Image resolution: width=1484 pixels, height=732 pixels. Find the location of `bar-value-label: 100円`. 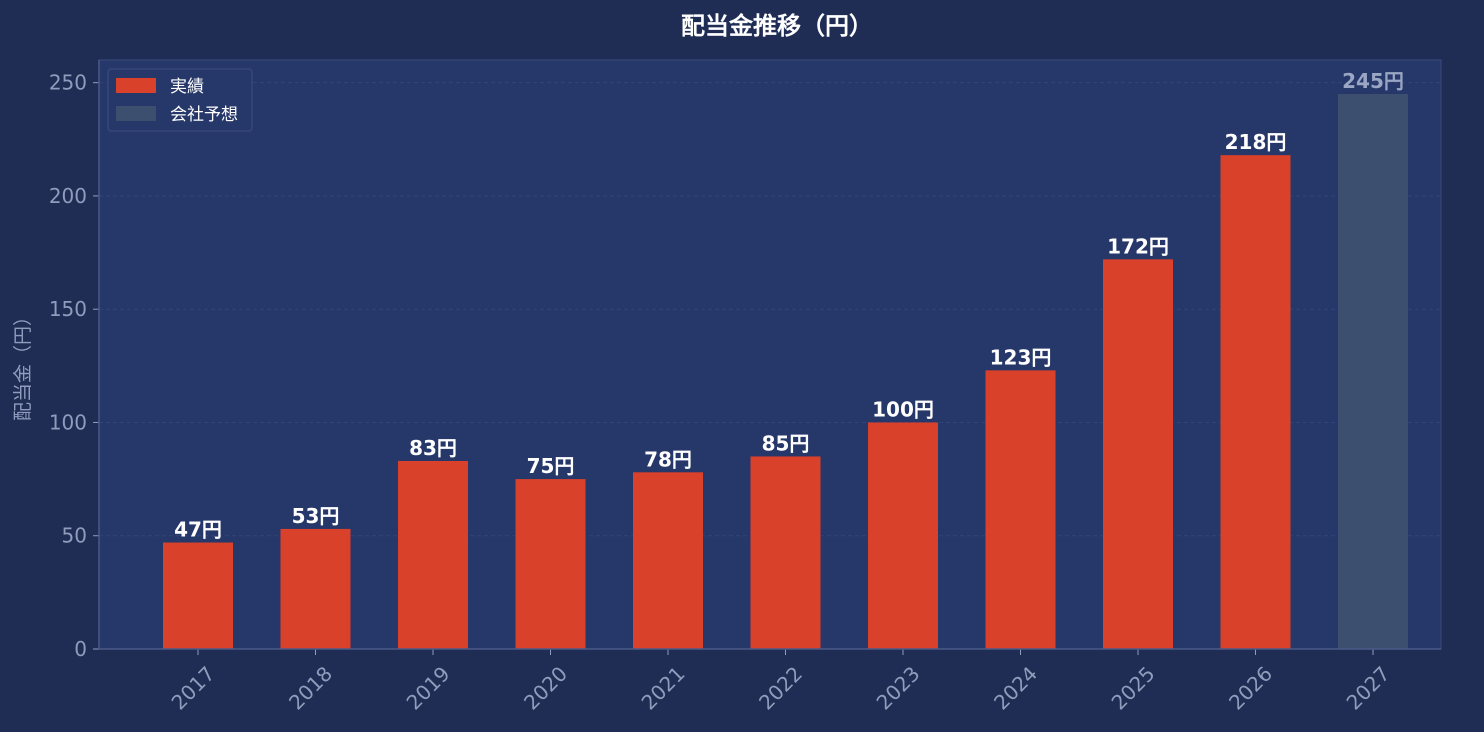

bar-value-label: 100円 is located at coordinates (903, 409).